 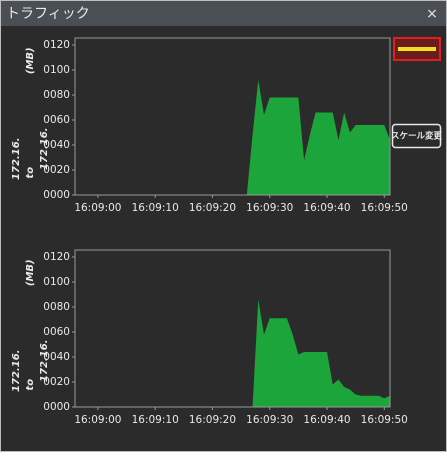 I want to click on scale-button-label: スケール変更, so click(x=417, y=136).